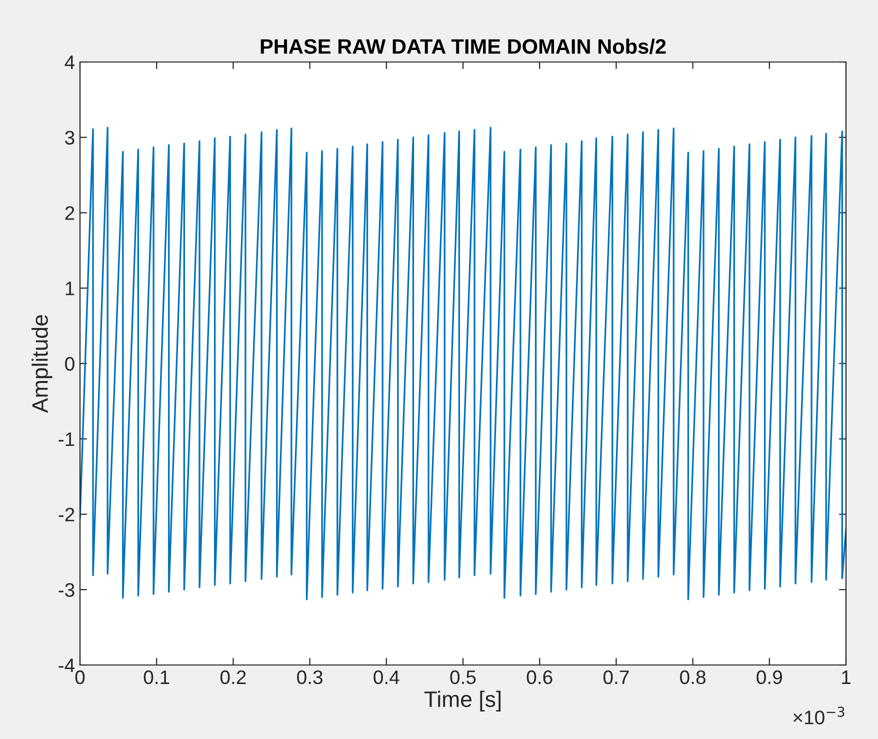 The image size is (878, 739). What do you see at coordinates (769, 677) in the screenshot?
I see `x-tick-label: 0.9` at bounding box center [769, 677].